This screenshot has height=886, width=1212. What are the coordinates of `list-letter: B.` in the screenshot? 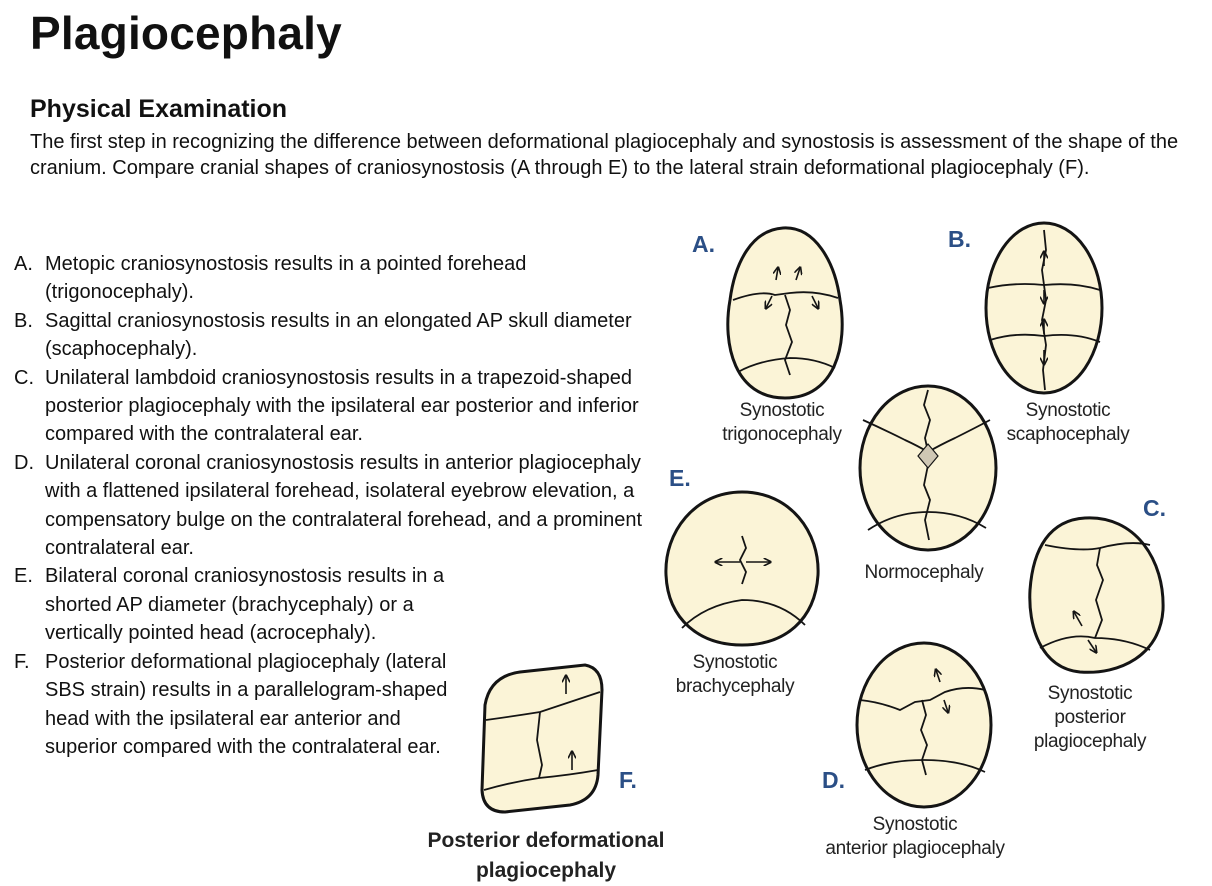 It's located at (23, 320).